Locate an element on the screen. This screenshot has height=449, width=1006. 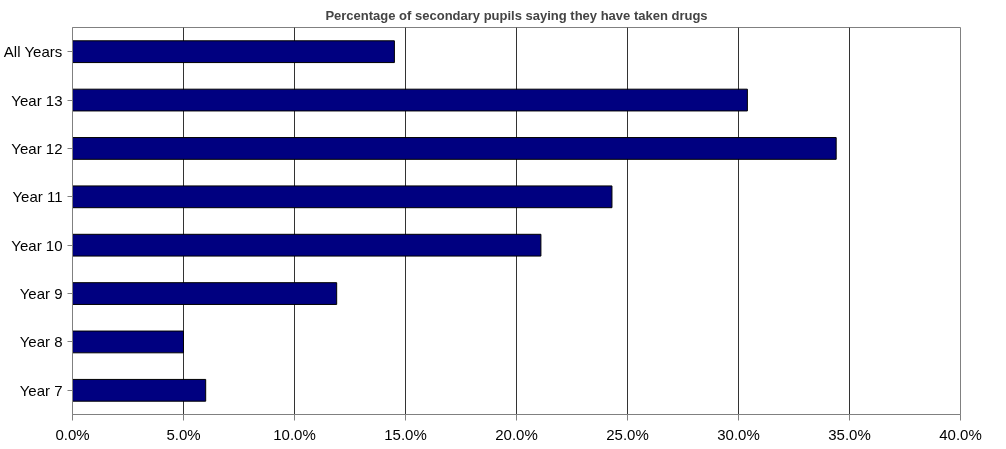
x-tick-label: 30.0% is located at coordinates (738, 434).